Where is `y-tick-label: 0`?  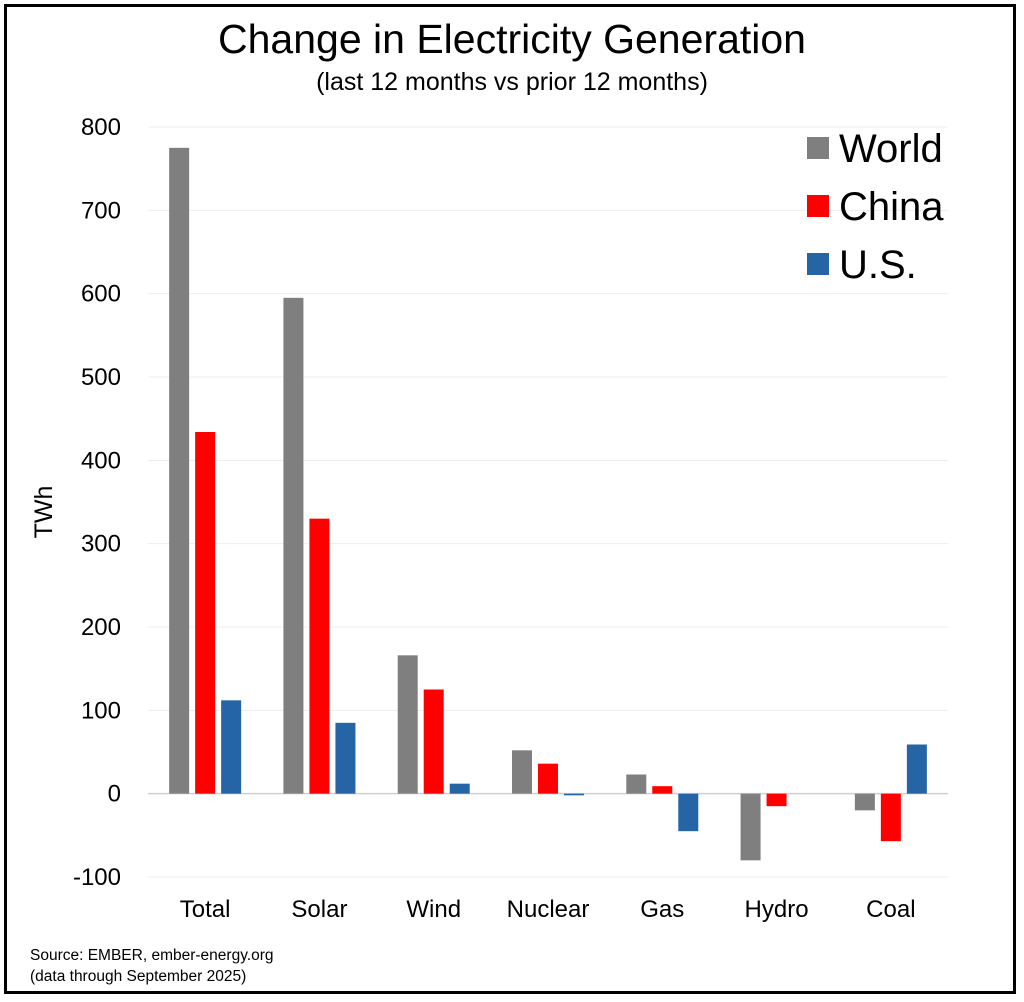
y-tick-label: 0 is located at coordinates (114, 794).